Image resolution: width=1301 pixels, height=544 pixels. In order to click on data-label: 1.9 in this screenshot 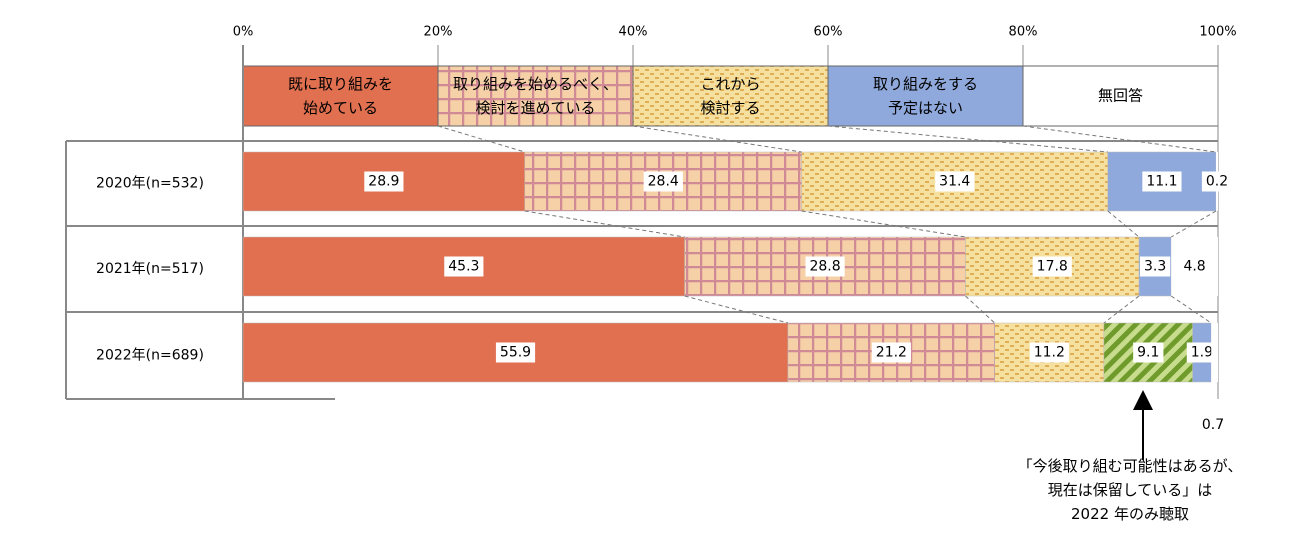, I will do `click(1202, 353)`.